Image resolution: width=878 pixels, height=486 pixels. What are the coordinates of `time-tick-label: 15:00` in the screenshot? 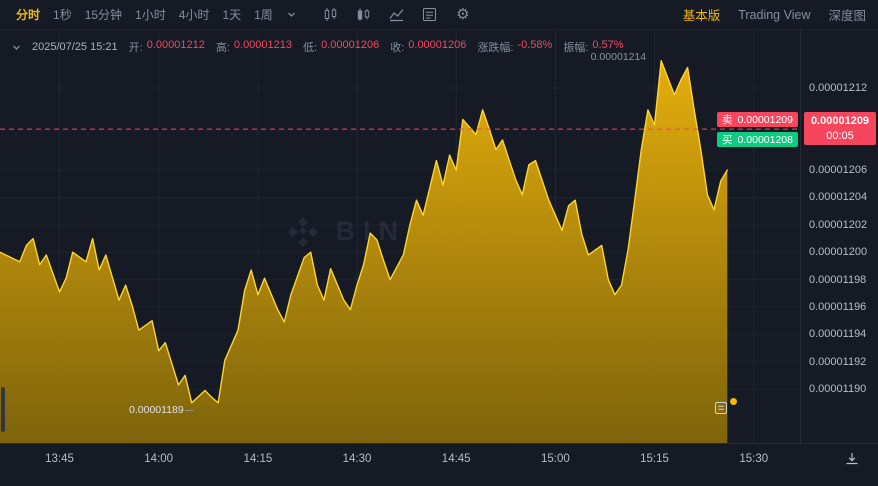 It's located at (555, 459).